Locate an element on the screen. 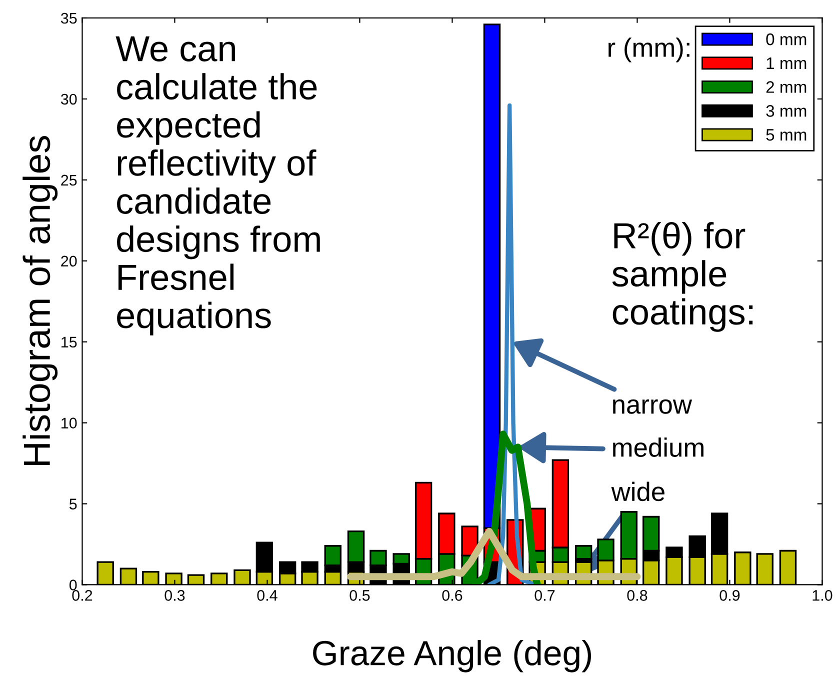  legend-label: 5 mm is located at coordinates (786, 135).